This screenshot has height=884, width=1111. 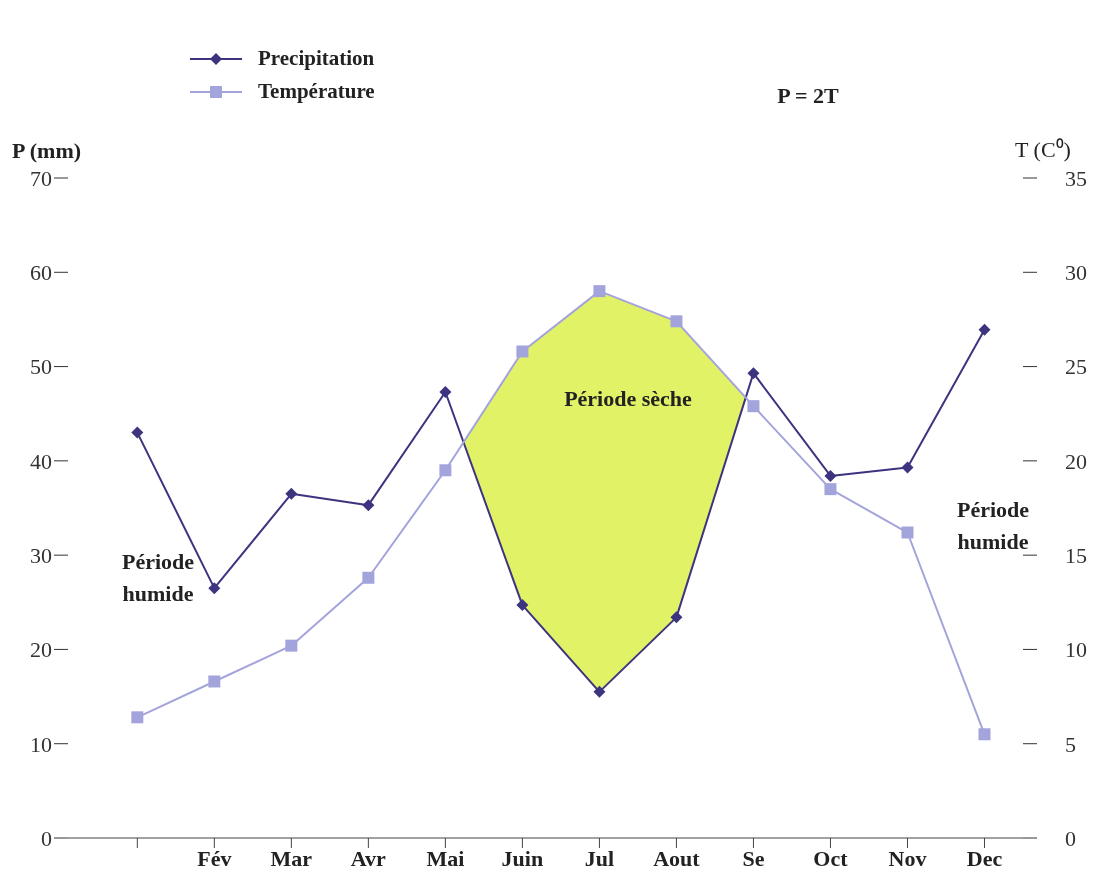 I want to click on y-tick-label: 40, so click(x=41, y=461).